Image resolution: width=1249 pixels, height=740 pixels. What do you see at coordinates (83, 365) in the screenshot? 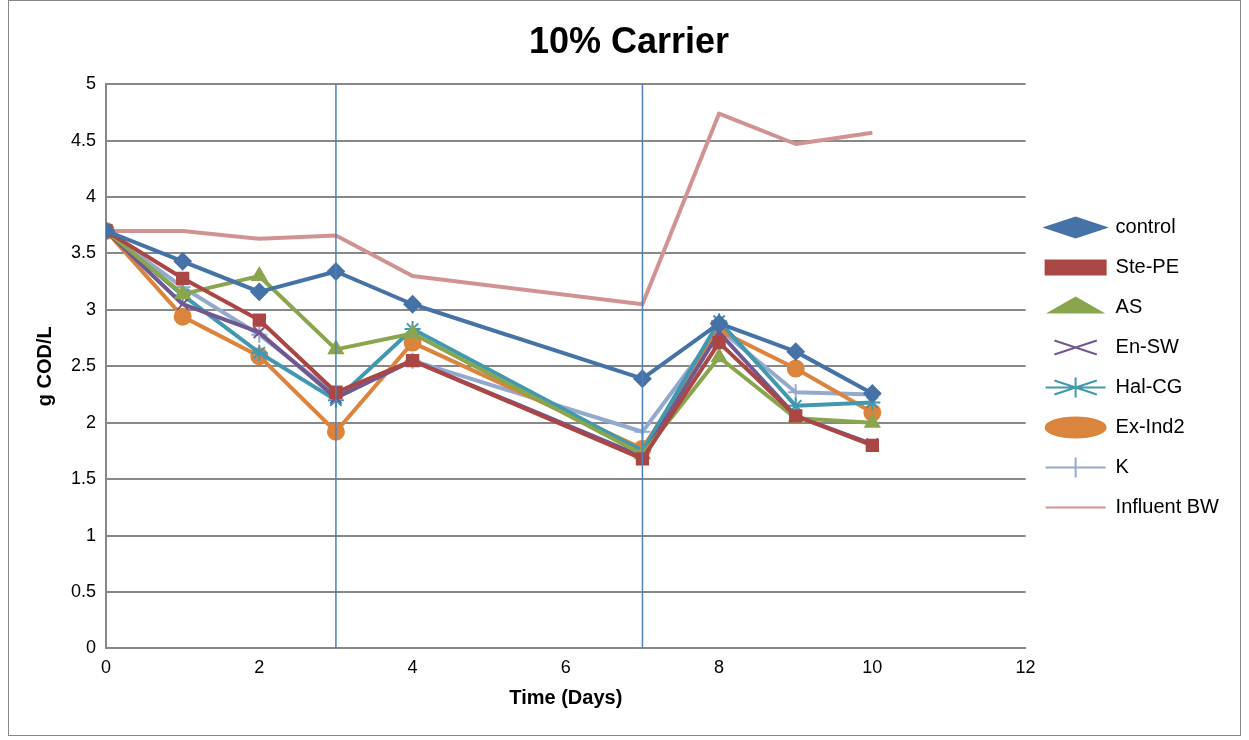
I see `y-tick-label: 2.5` at bounding box center [83, 365].